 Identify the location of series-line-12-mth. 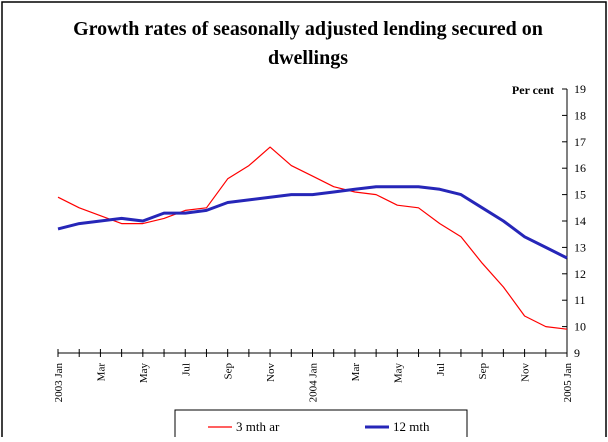
(312, 222).